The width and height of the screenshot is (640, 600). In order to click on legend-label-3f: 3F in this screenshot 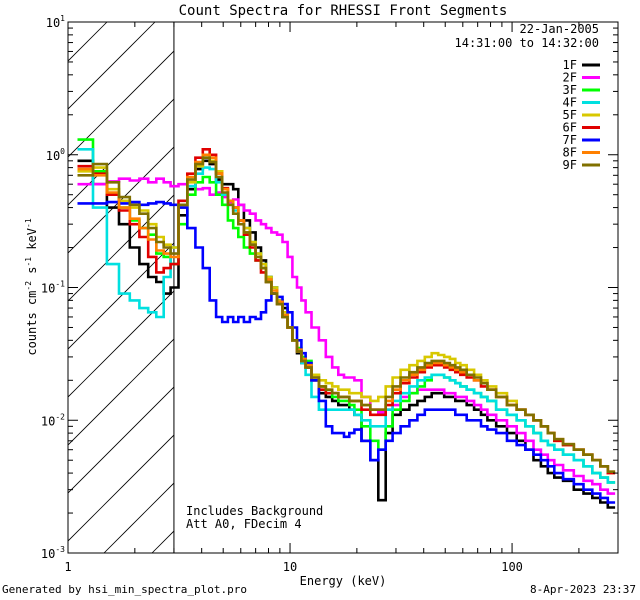, I will do `click(570, 90)`.